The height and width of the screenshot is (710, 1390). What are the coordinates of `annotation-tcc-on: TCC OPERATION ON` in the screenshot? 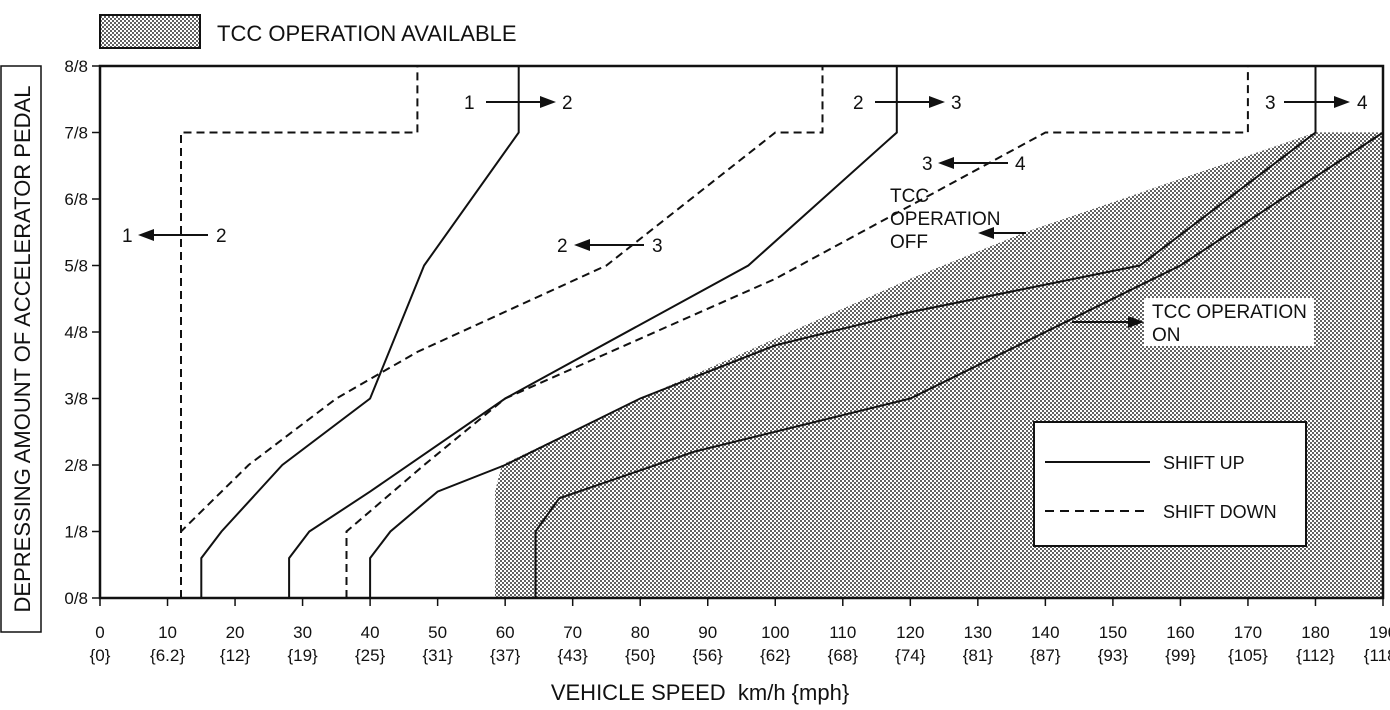 It's located at (1193, 322).